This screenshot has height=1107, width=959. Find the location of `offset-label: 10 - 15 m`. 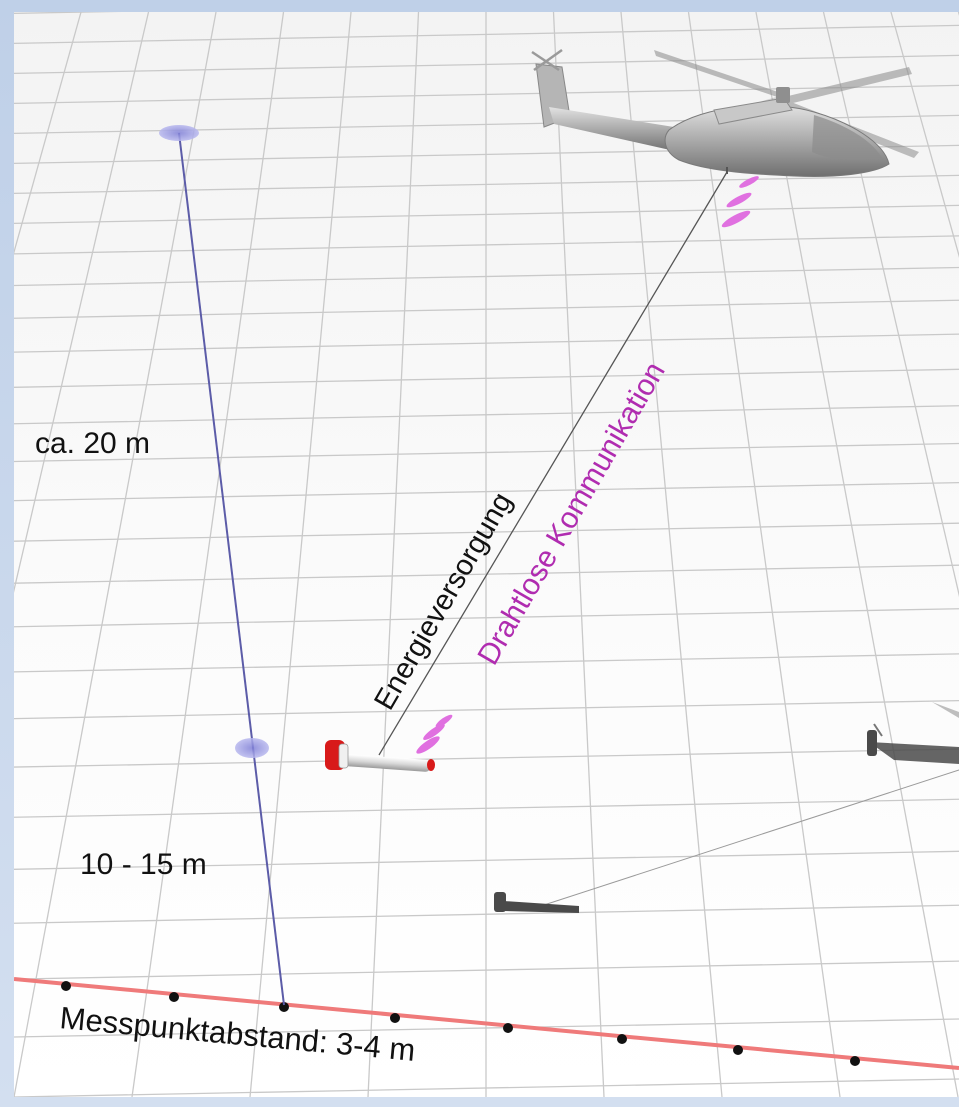

offset-label: 10 - 15 m is located at coordinates (143, 864).